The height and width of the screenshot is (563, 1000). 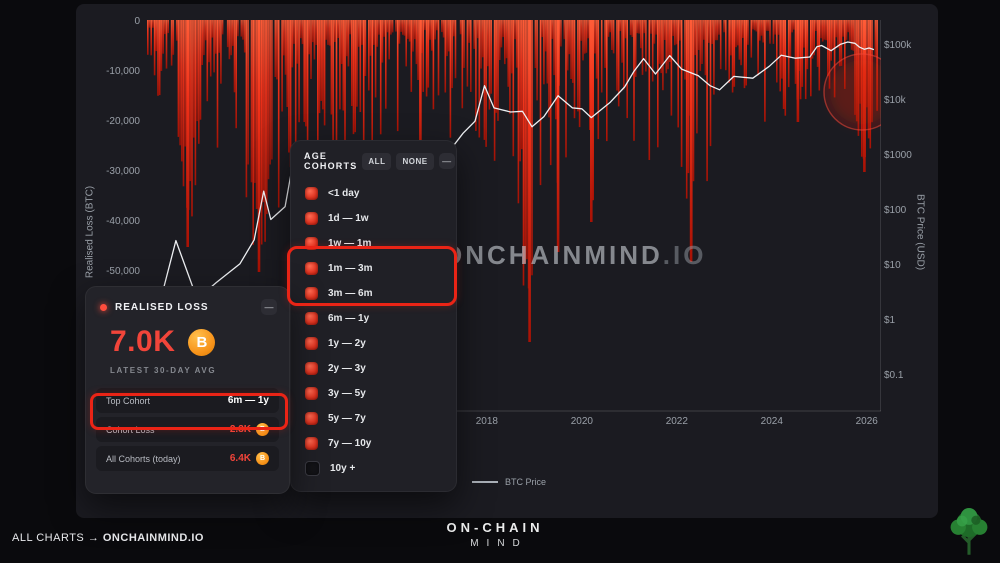 What do you see at coordinates (373, 418) in the screenshot?
I see `cohort-item-5y-7y: 5y — 7y` at bounding box center [373, 418].